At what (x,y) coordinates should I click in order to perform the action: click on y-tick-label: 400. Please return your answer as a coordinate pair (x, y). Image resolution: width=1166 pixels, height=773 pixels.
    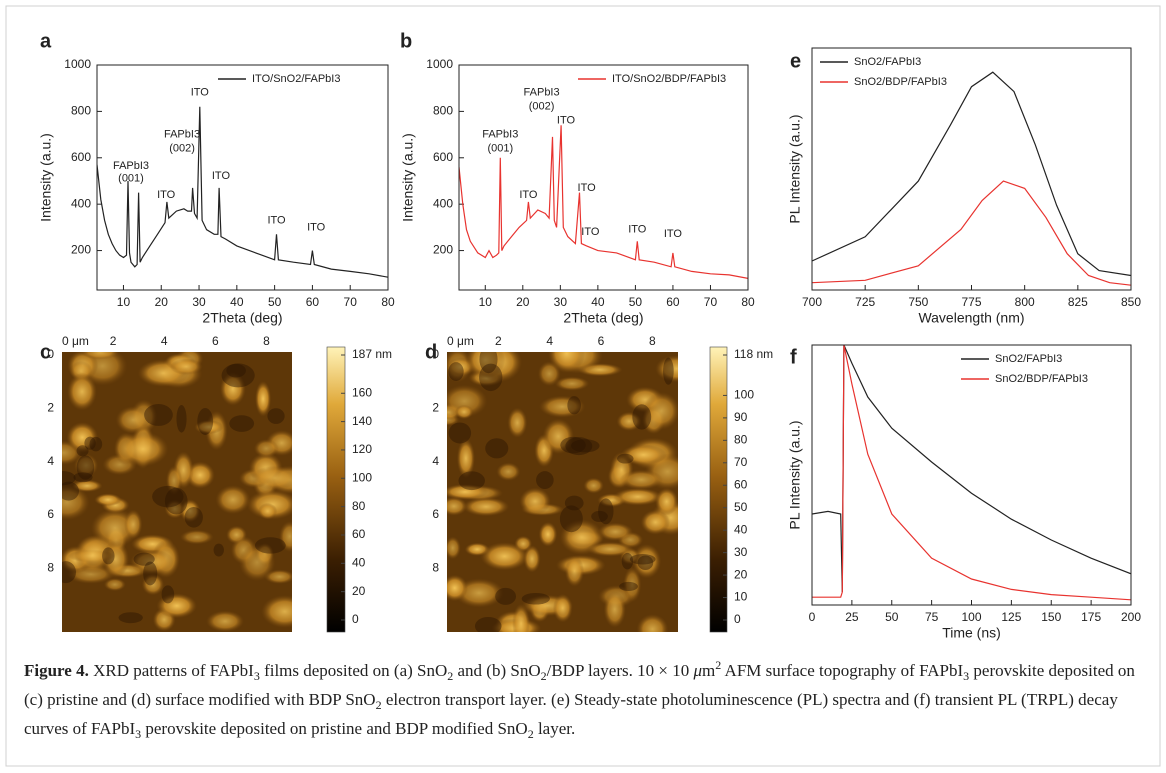
    Looking at the image, I should click on (443, 203).